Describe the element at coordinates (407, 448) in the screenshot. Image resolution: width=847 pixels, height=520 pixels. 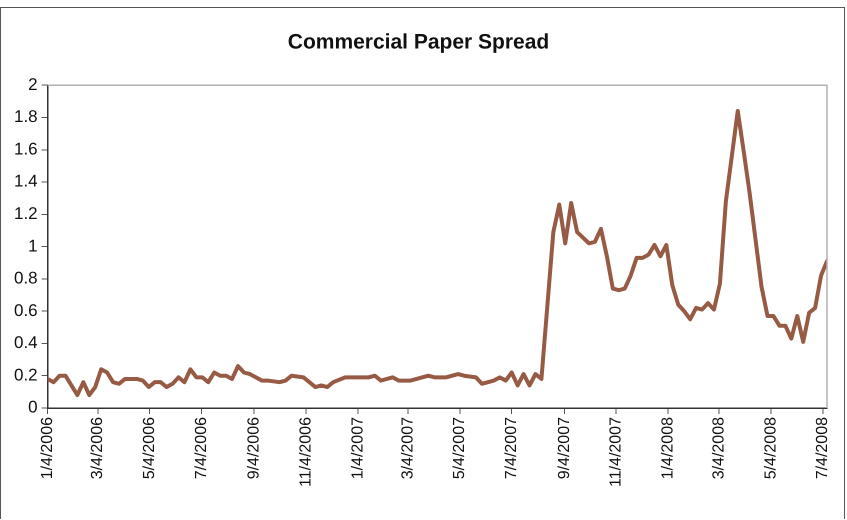
I see `x-tick-label: 3/4/2007` at that location.